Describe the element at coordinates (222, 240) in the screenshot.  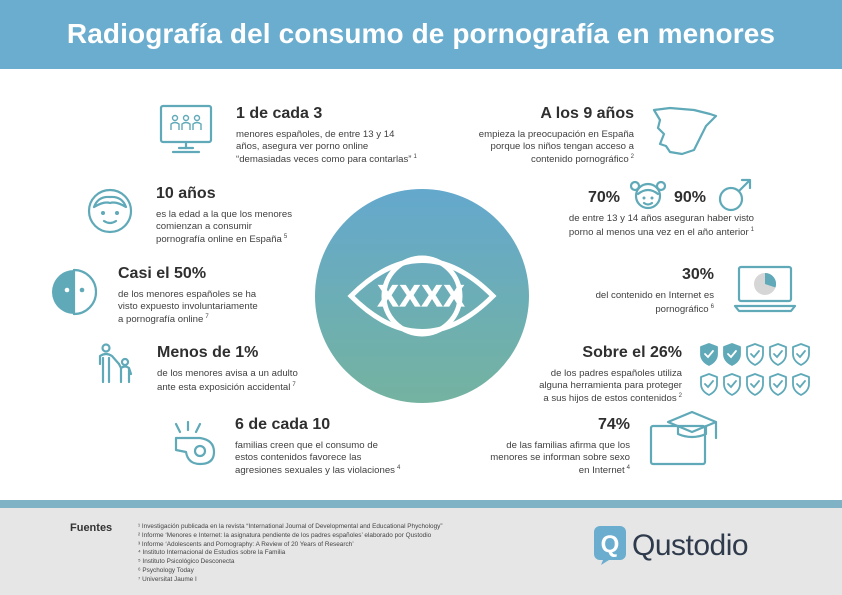
I see `stat-text: pornografía online en España 5` at that location.